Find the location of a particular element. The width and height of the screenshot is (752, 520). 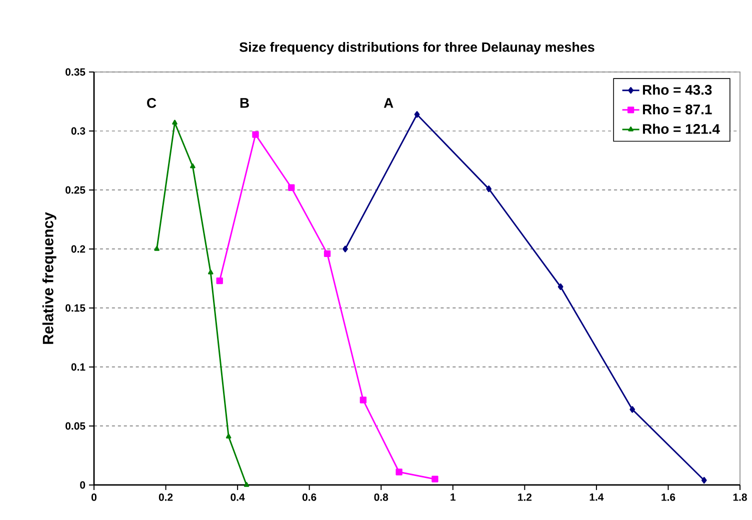

x-tick-label: 0.6 is located at coordinates (309, 497).